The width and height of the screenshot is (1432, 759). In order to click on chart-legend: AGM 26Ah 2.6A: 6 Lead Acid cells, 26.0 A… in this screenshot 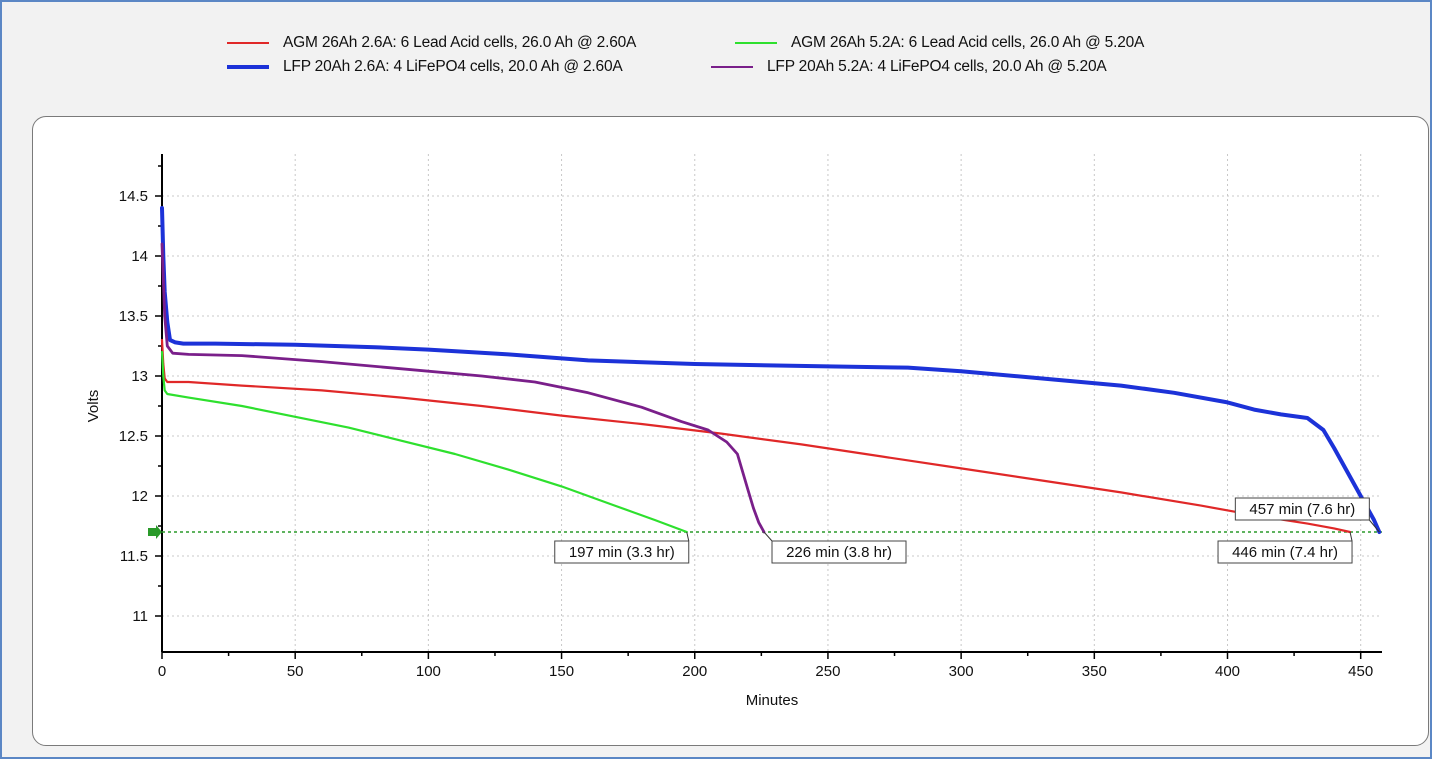, I will do `click(752, 58)`.